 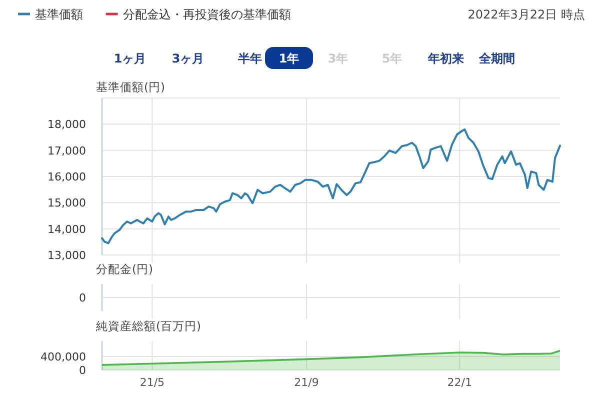 I want to click on y-tick-label: 18,000, so click(x=67, y=125).